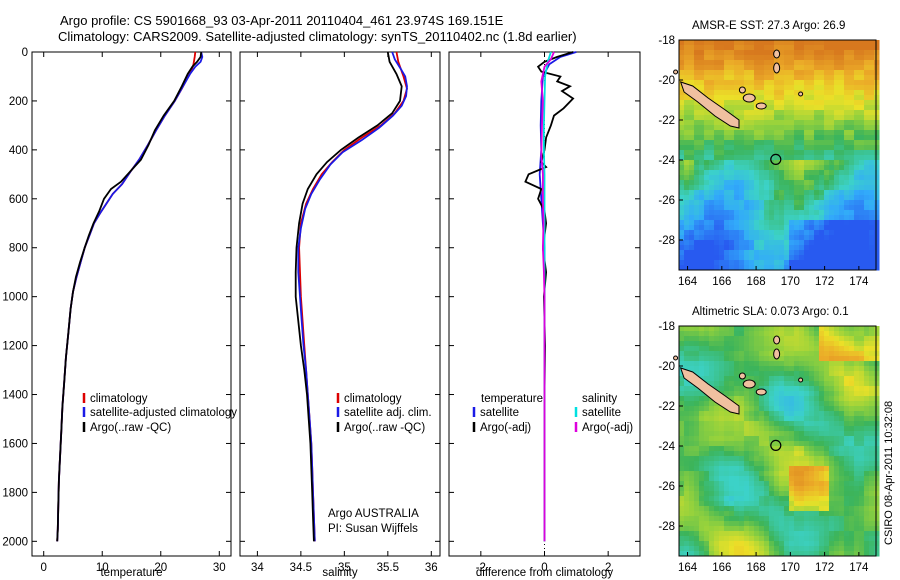  Describe the element at coordinates (130, 428) in the screenshot. I see `legend-label: Argo(..raw -QC)` at that location.